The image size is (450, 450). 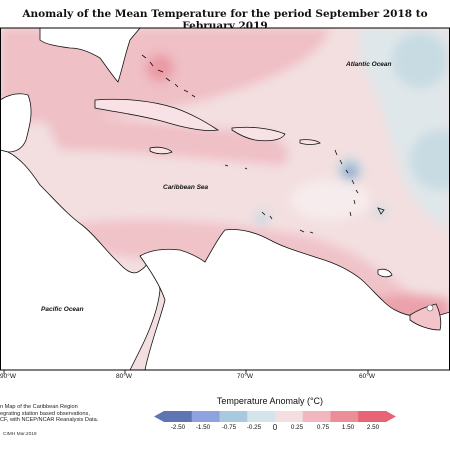 I want to click on legend-tick-label: 1.50, so click(x=348, y=427).